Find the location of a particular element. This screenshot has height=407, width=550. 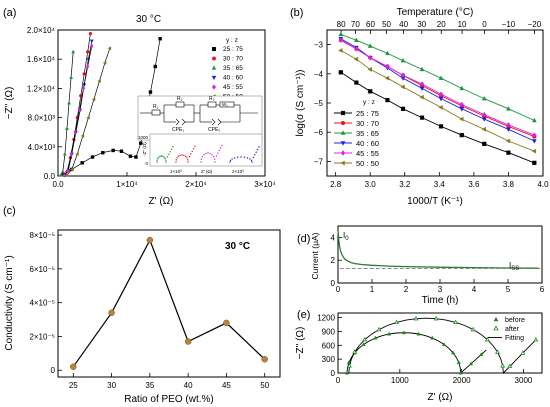

fit-line is located at coordinates (78, 111).